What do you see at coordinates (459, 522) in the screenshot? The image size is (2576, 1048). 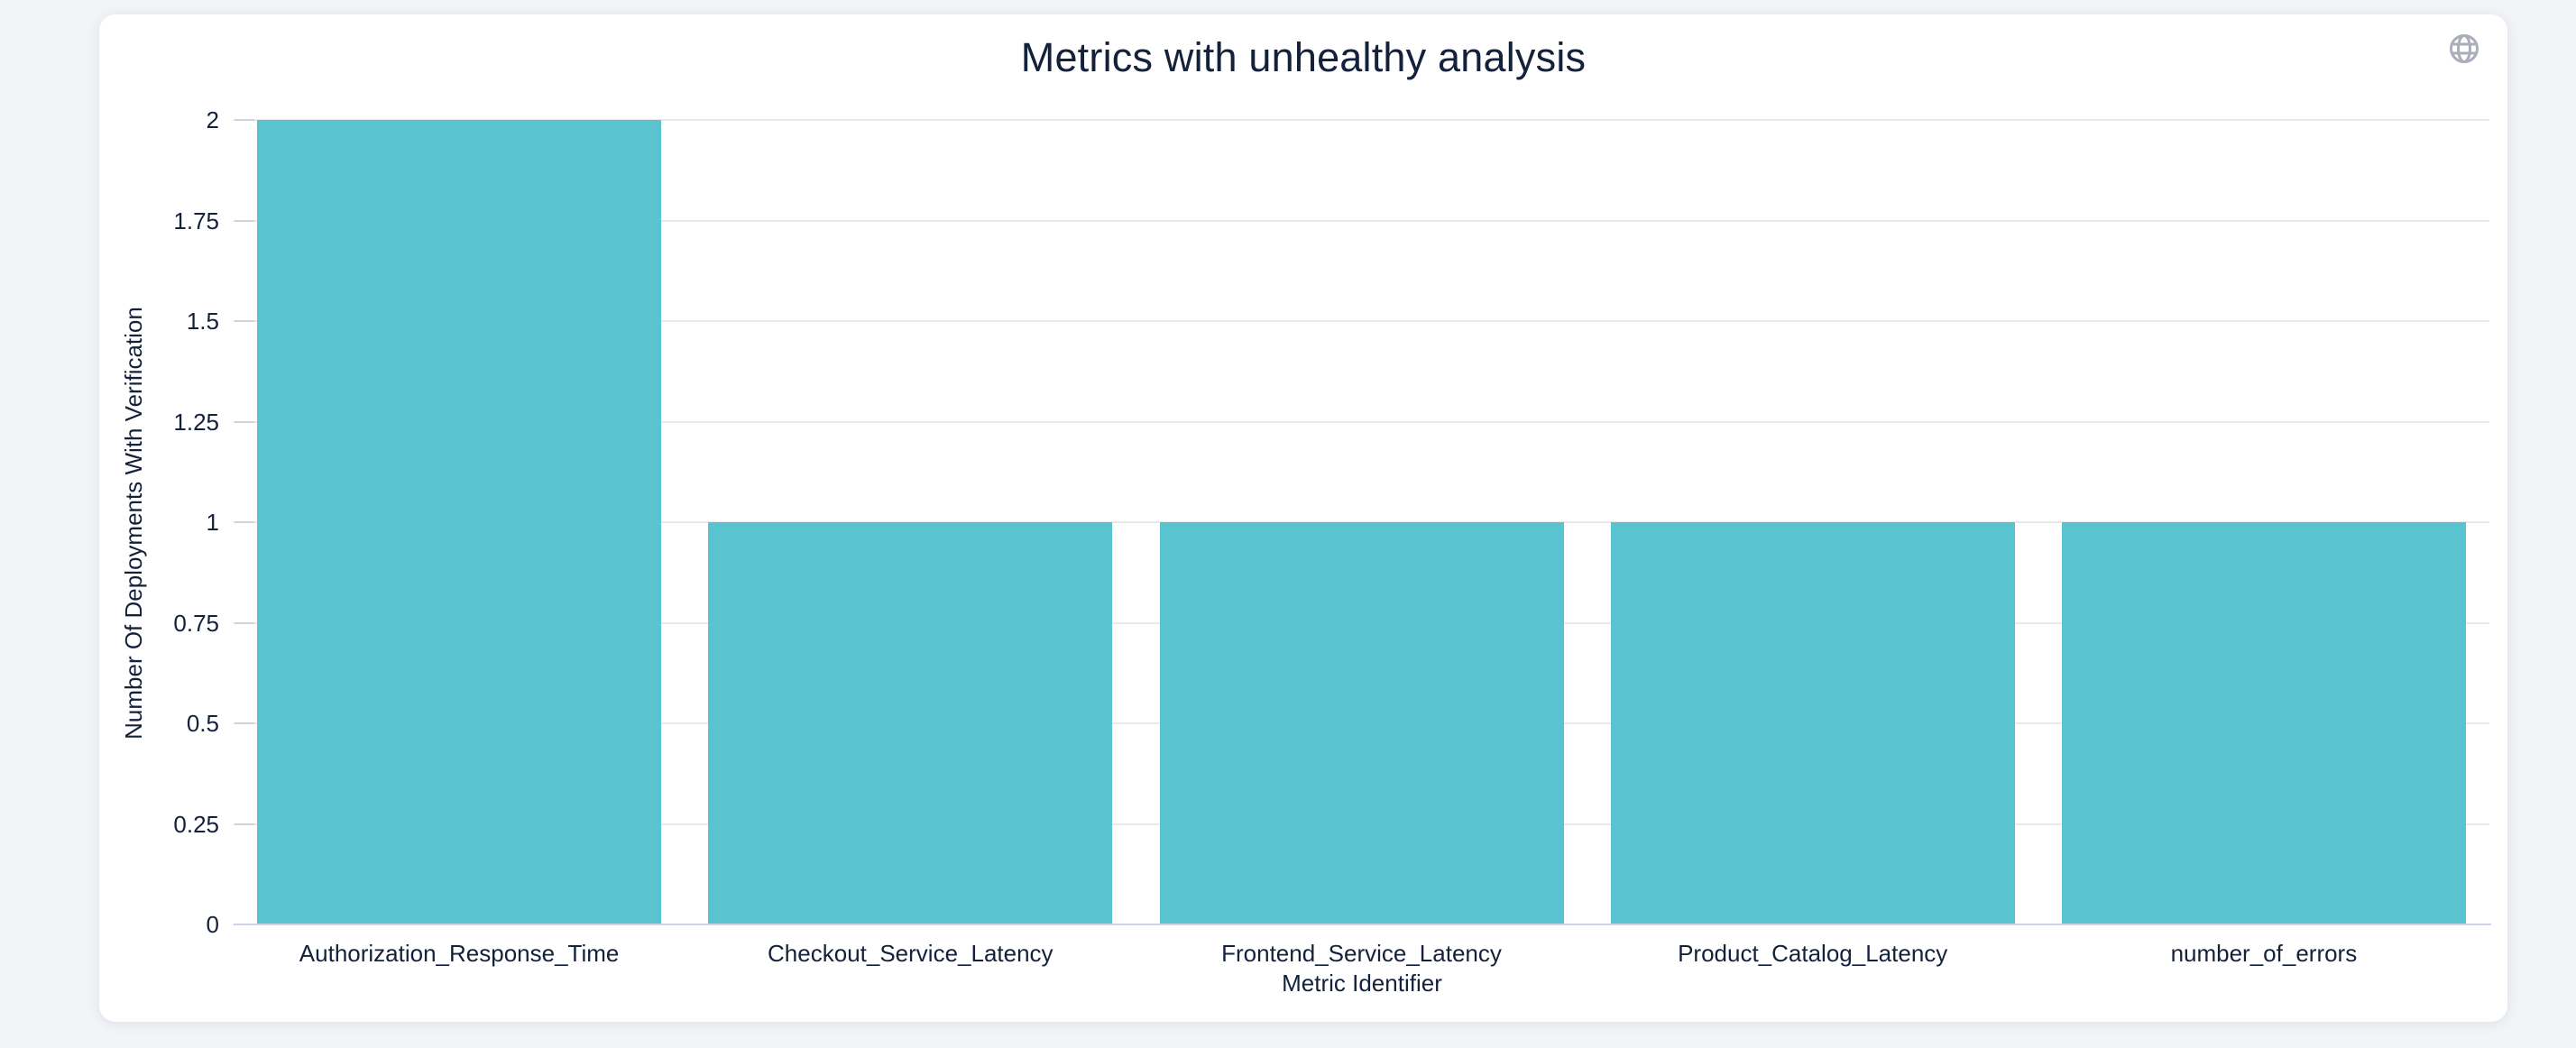 I see `bar-Authorization_Response_Time` at bounding box center [459, 522].